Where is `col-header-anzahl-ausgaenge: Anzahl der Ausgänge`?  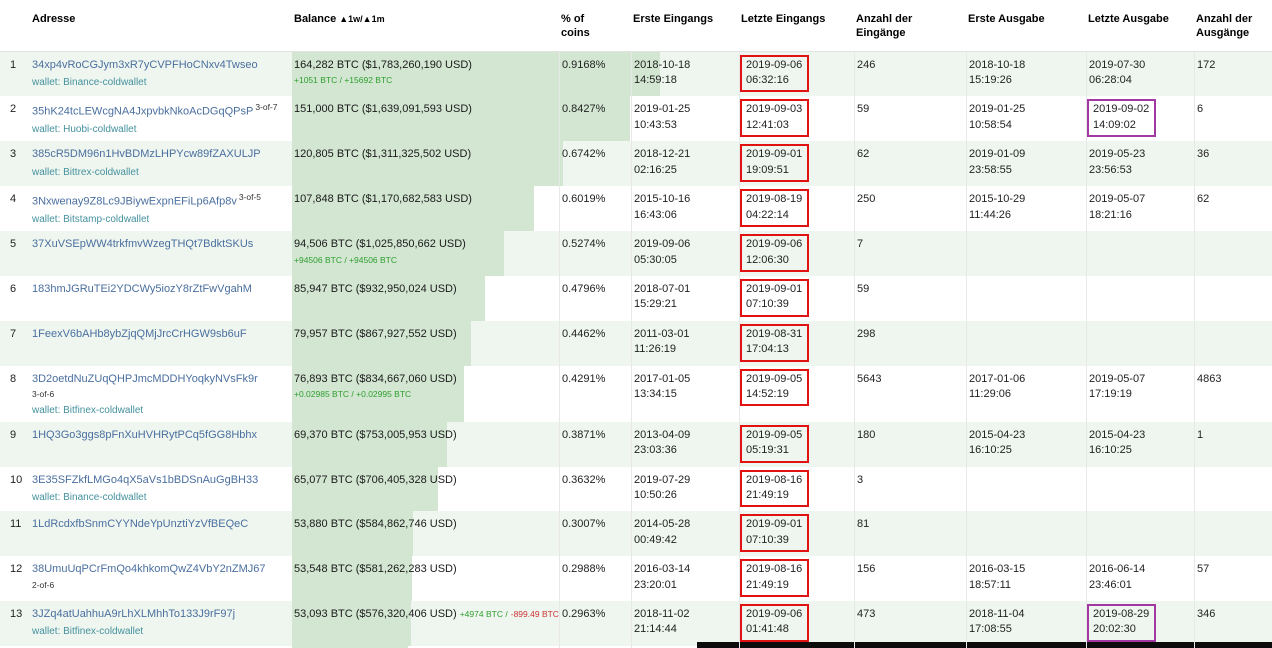 col-header-anzahl-ausgaenge: Anzahl der Ausgänge is located at coordinates (1224, 26).